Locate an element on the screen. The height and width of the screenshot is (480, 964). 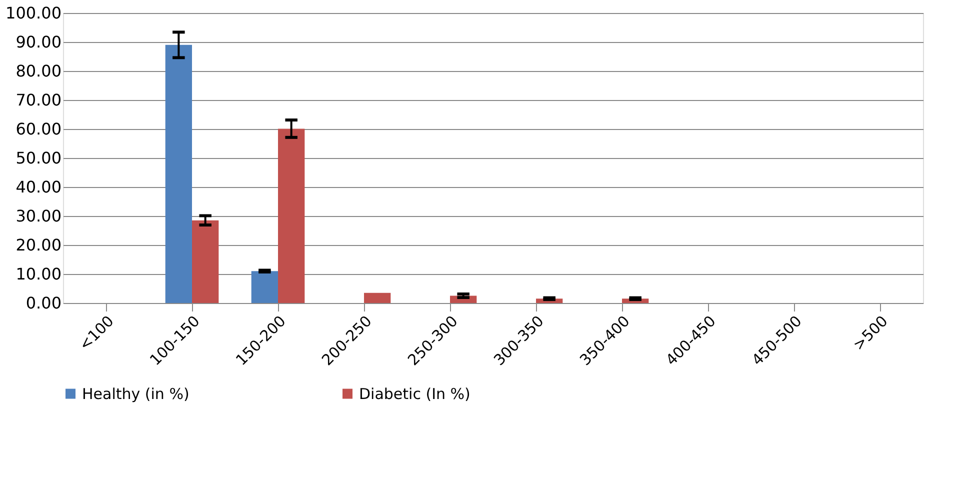
y-tick-label: 0.00 is located at coordinates (44, 303).